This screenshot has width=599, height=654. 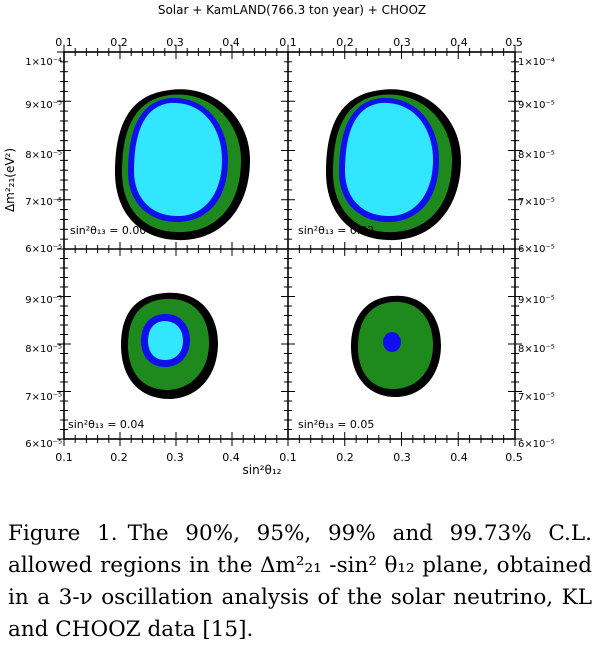 What do you see at coordinates (369, 363) in the screenshot?
I see `panel-bottom-right: sin²θ₁₃ = 0.05` at bounding box center [369, 363].